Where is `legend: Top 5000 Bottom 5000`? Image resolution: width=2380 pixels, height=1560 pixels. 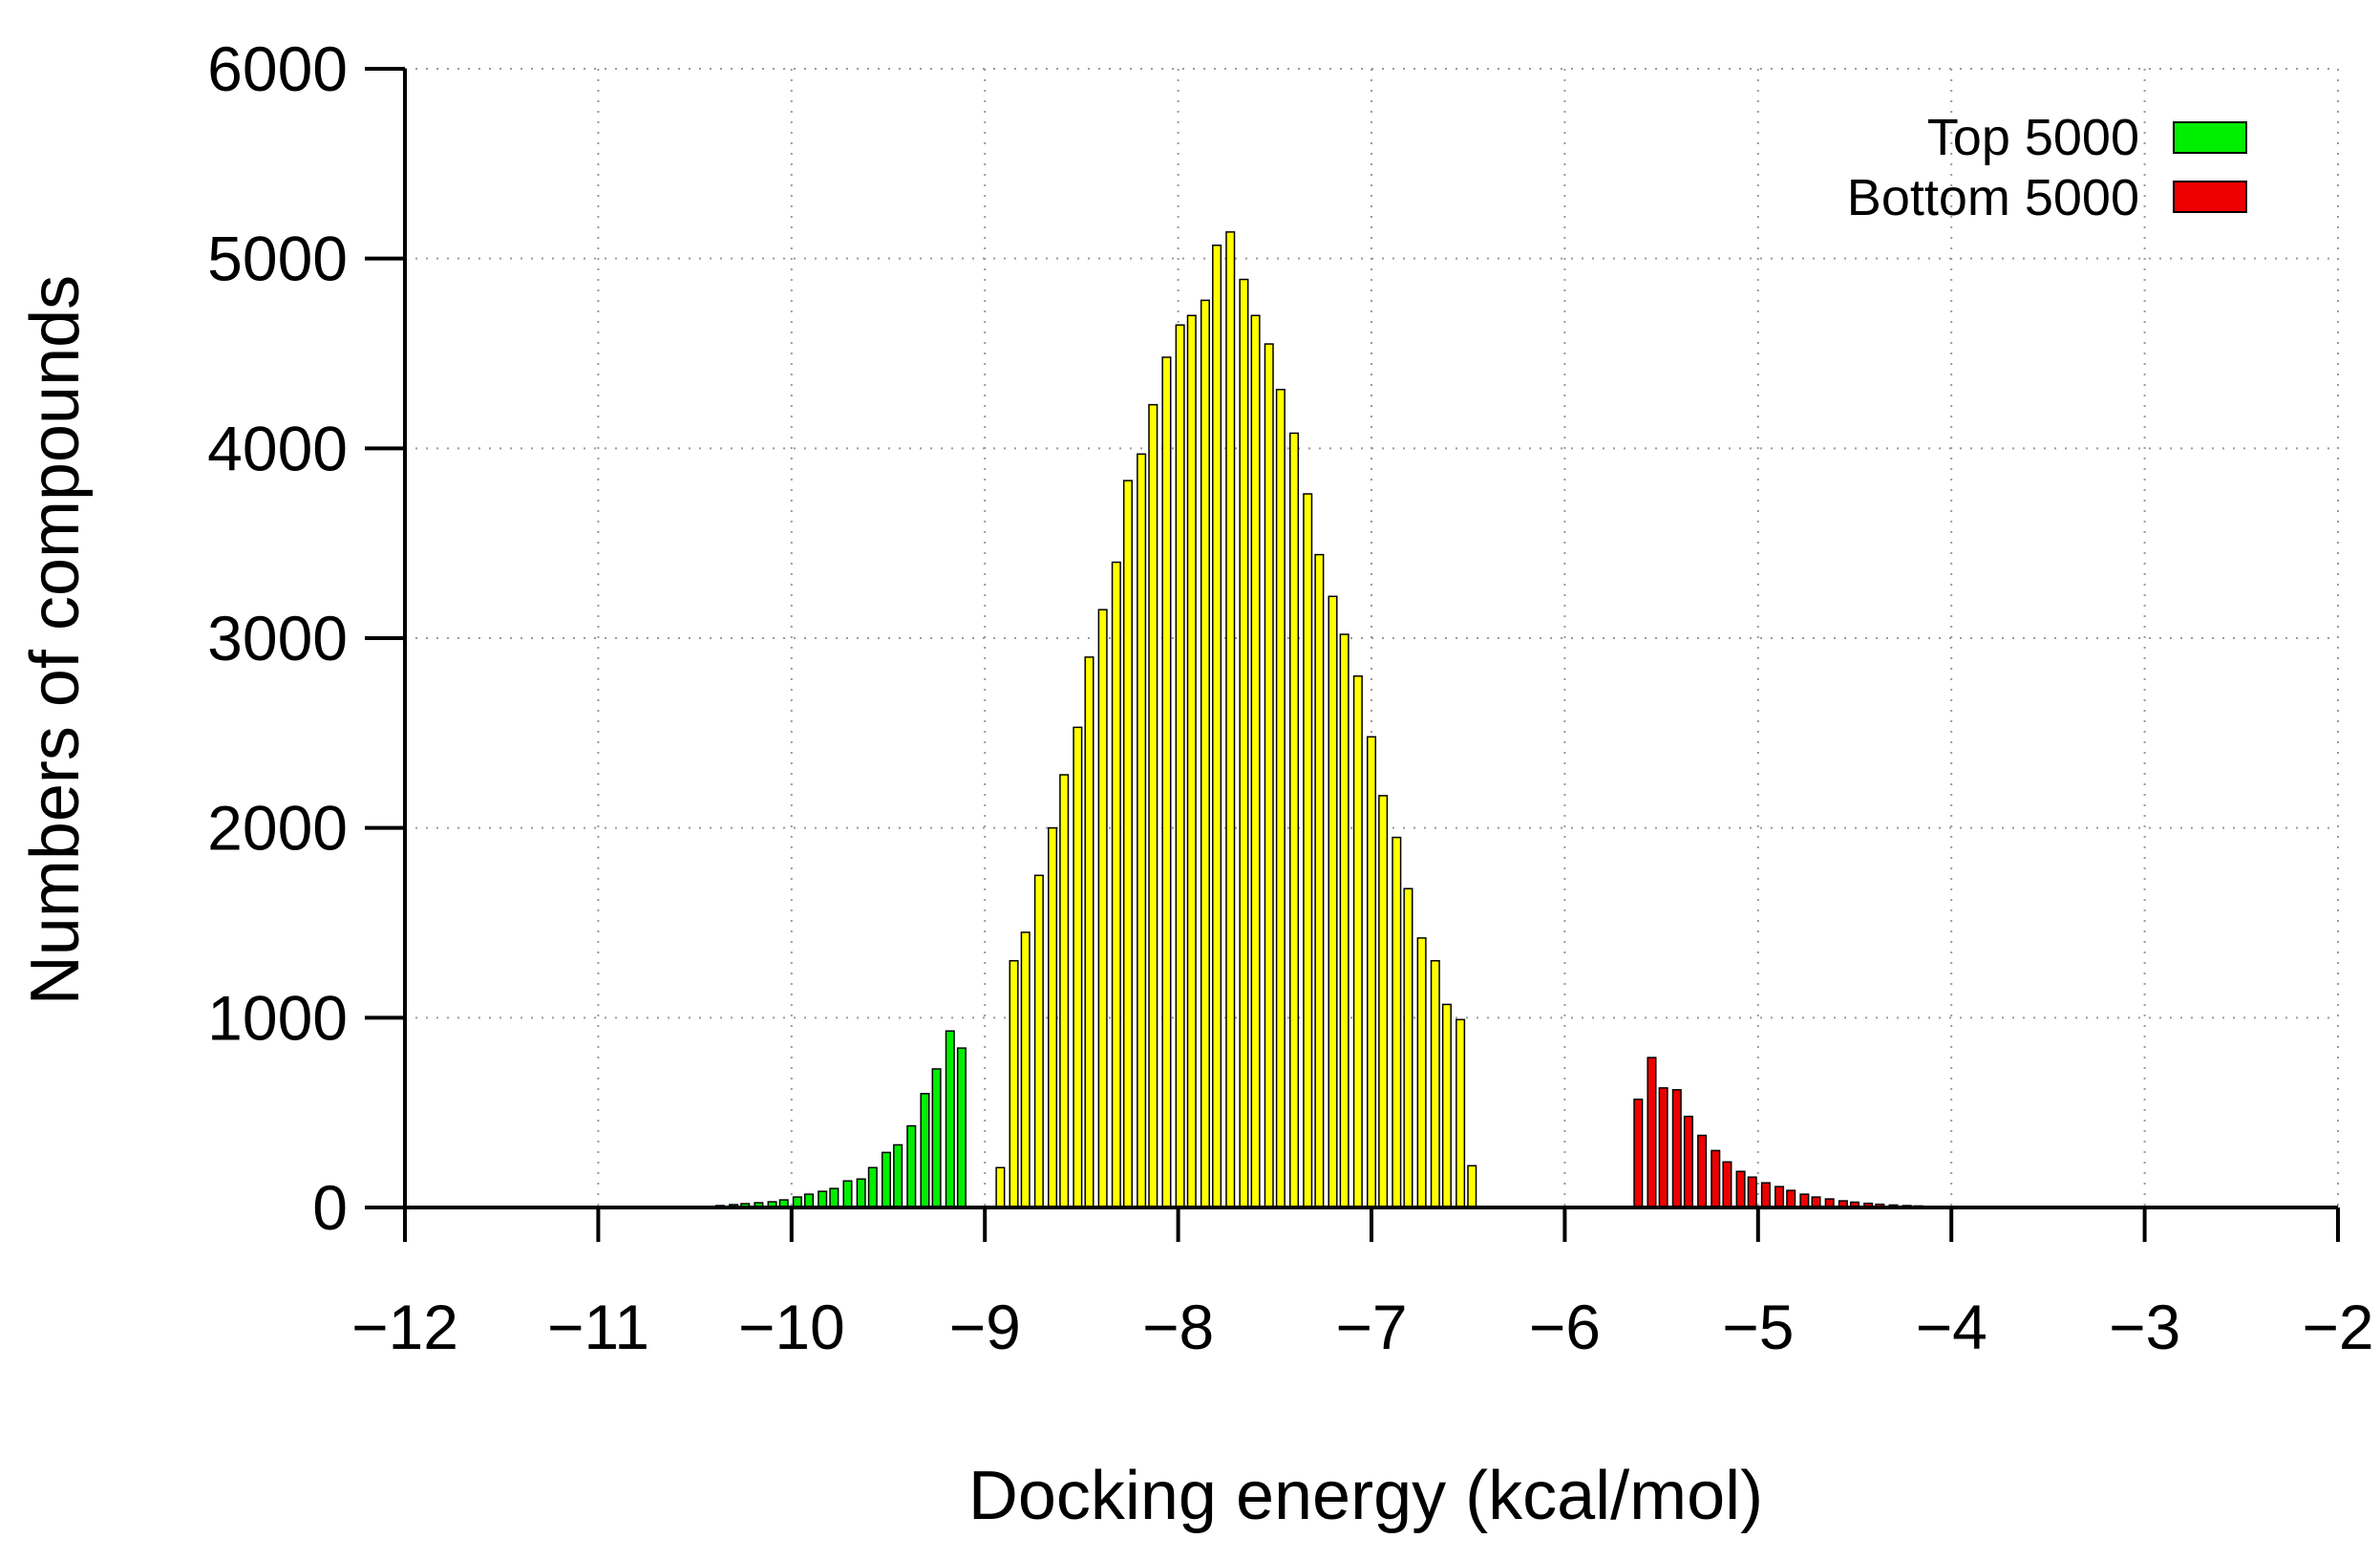
legend: Top 5000 Bottom 5000 is located at coordinates (2047, 167).